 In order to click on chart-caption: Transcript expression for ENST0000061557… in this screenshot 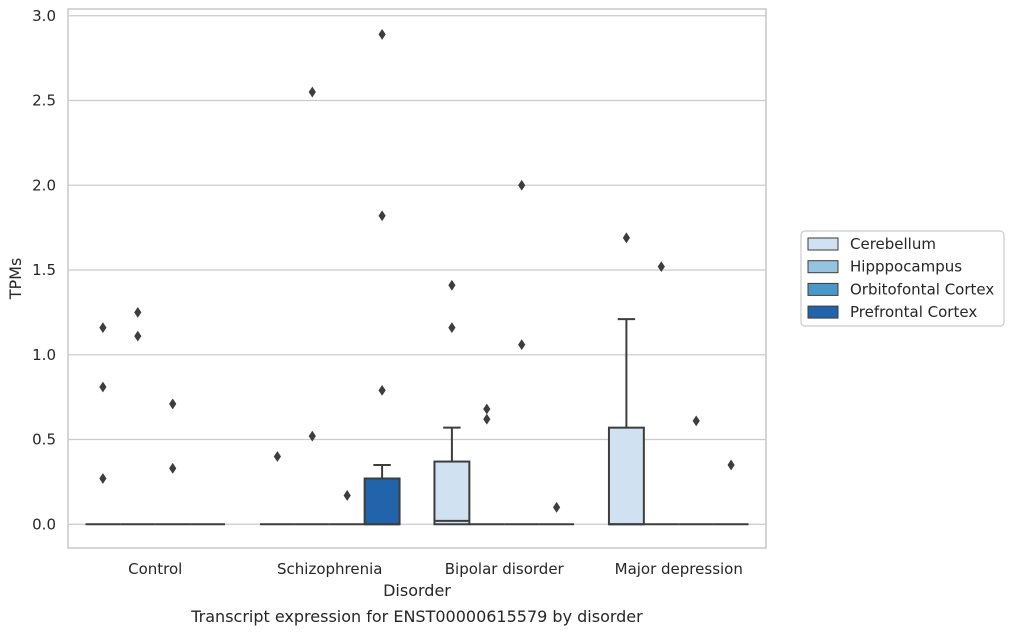, I will do `click(416, 616)`.